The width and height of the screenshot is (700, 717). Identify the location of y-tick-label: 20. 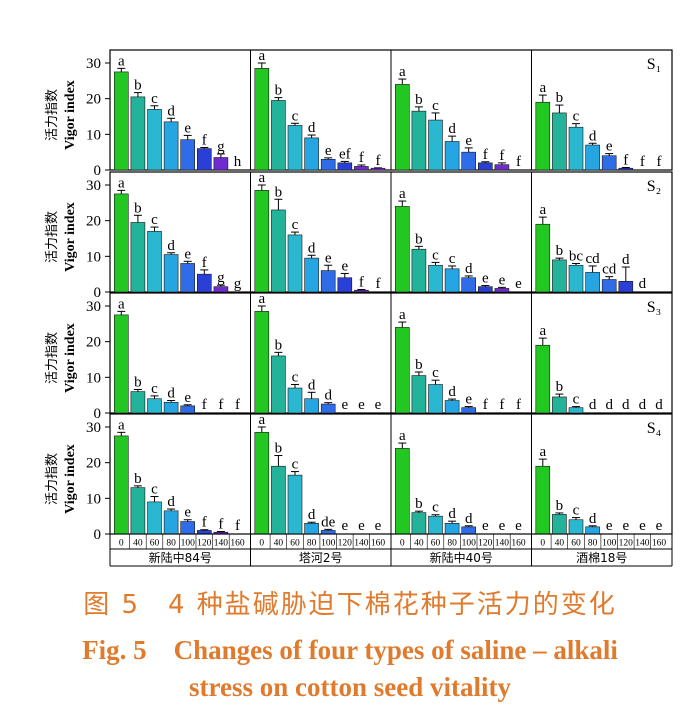
(93, 464).